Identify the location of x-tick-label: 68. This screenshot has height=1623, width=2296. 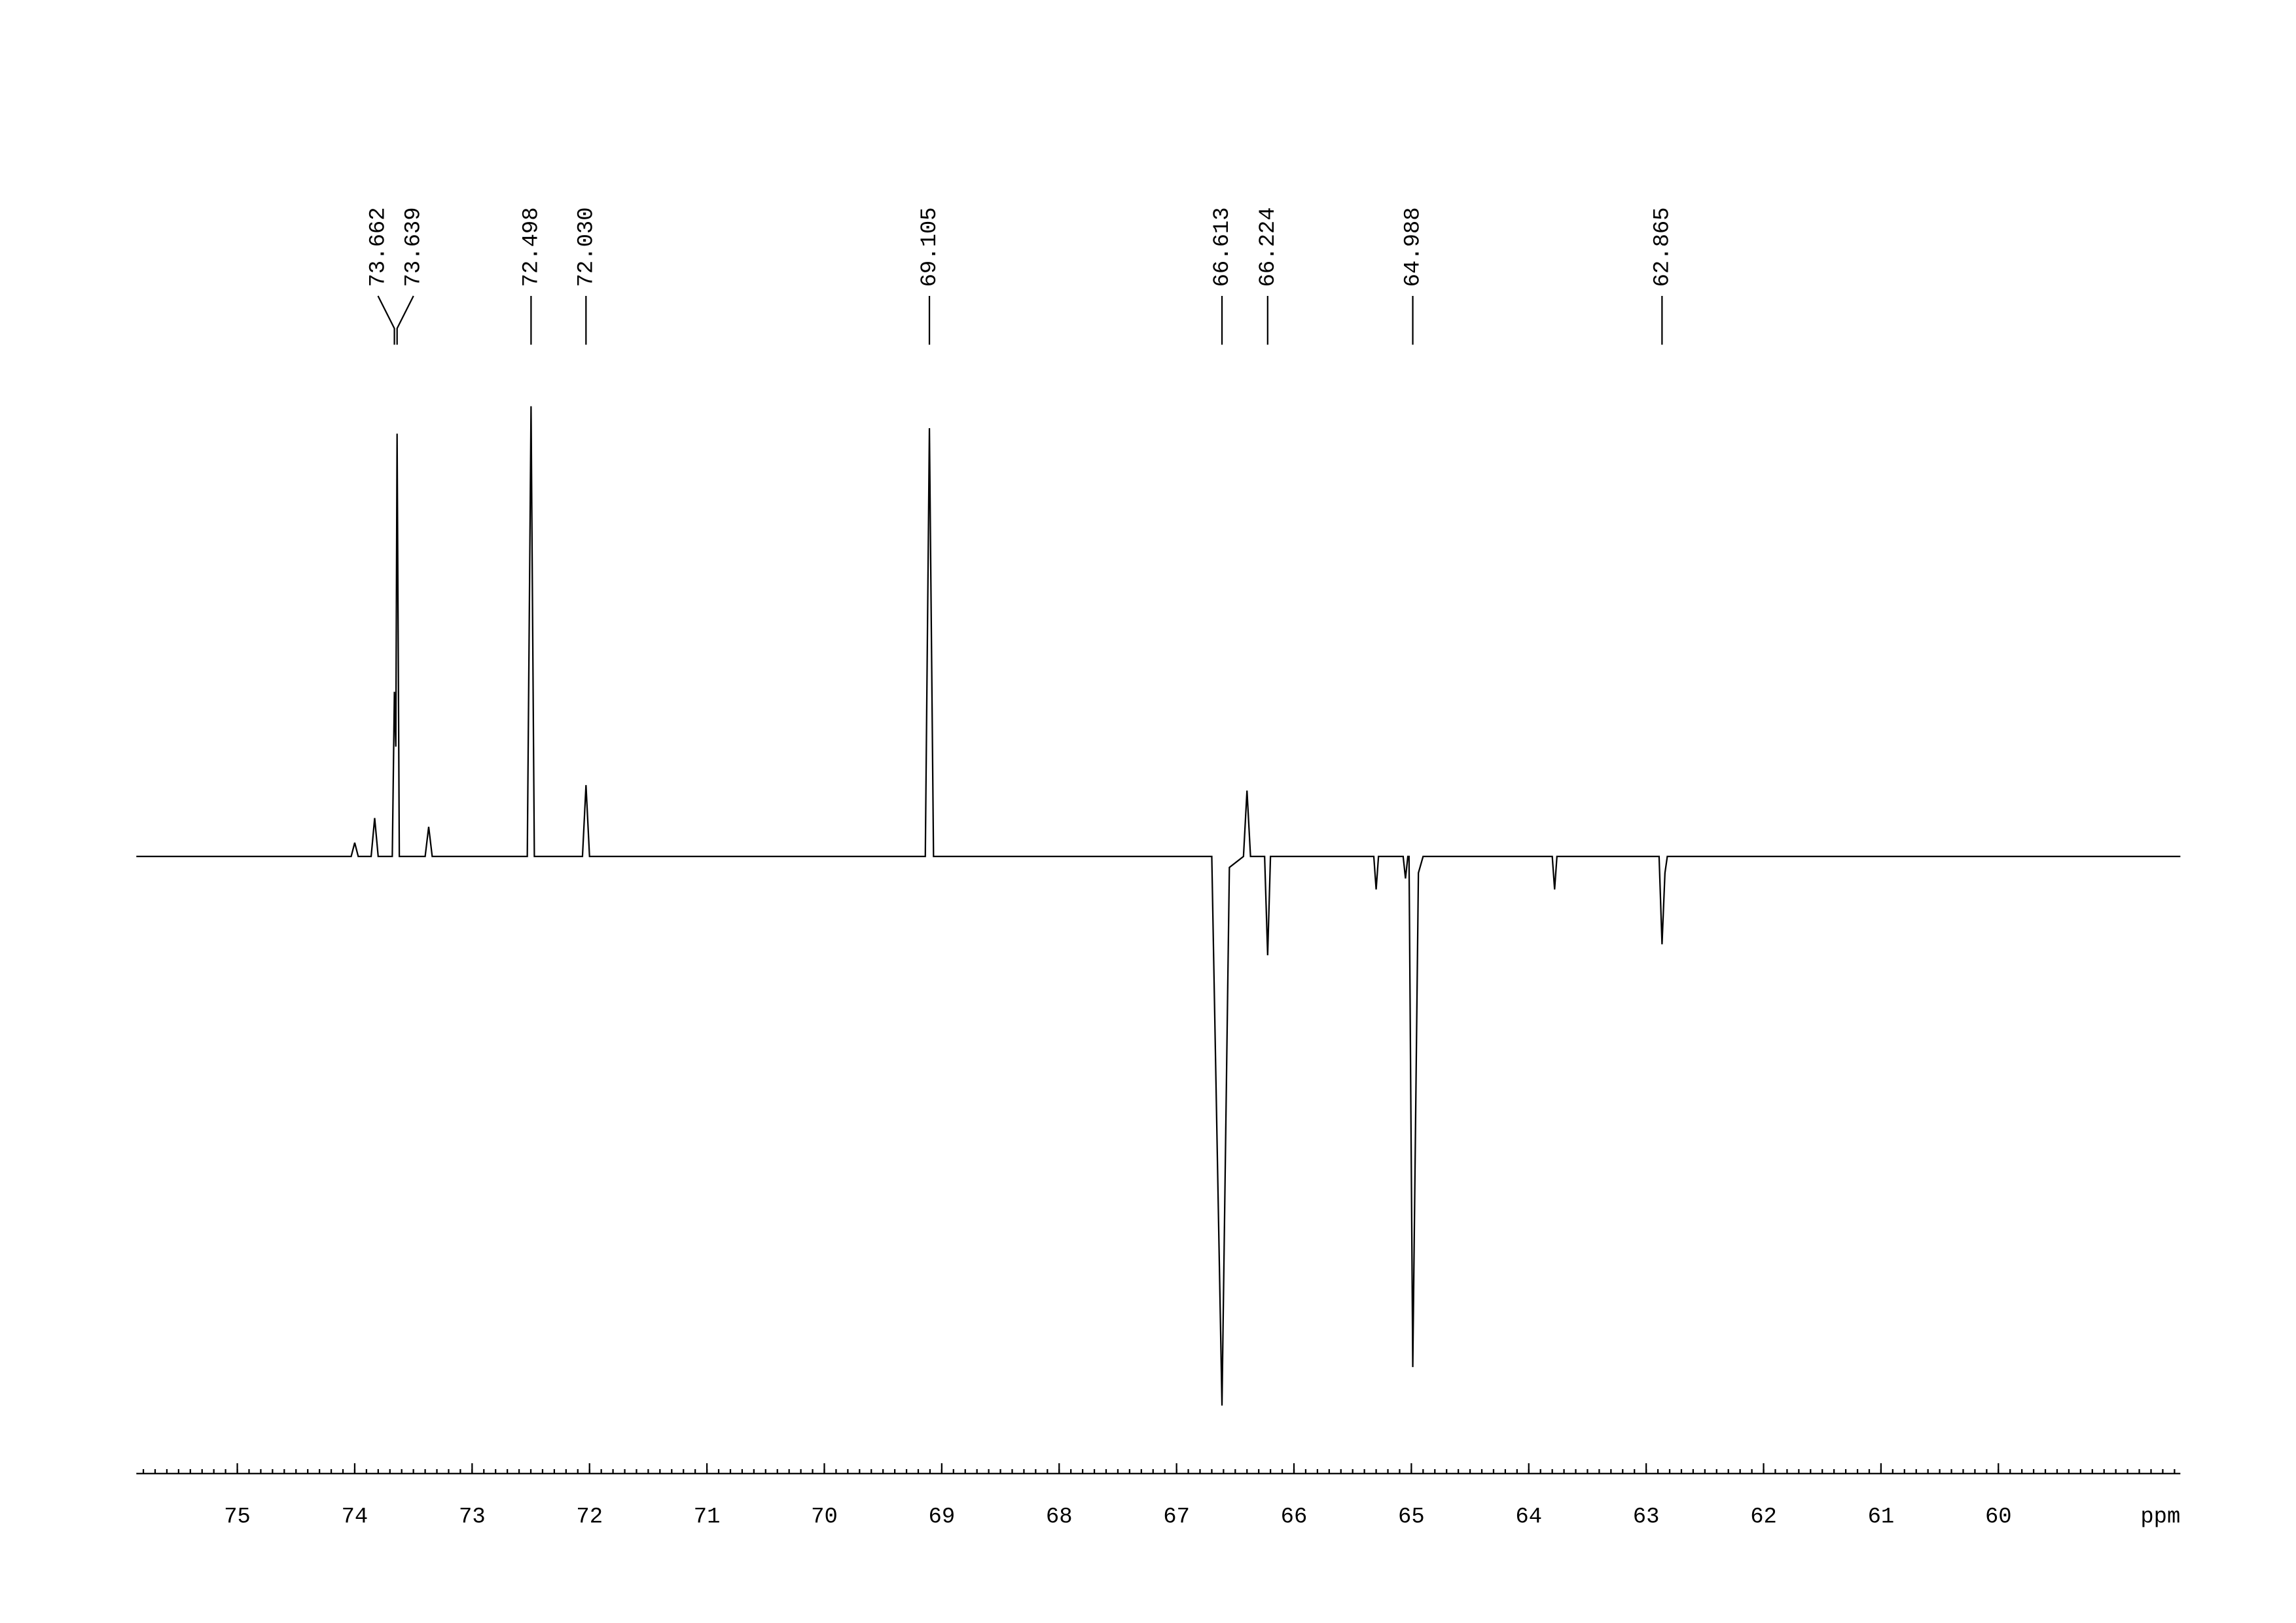
(1059, 1516).